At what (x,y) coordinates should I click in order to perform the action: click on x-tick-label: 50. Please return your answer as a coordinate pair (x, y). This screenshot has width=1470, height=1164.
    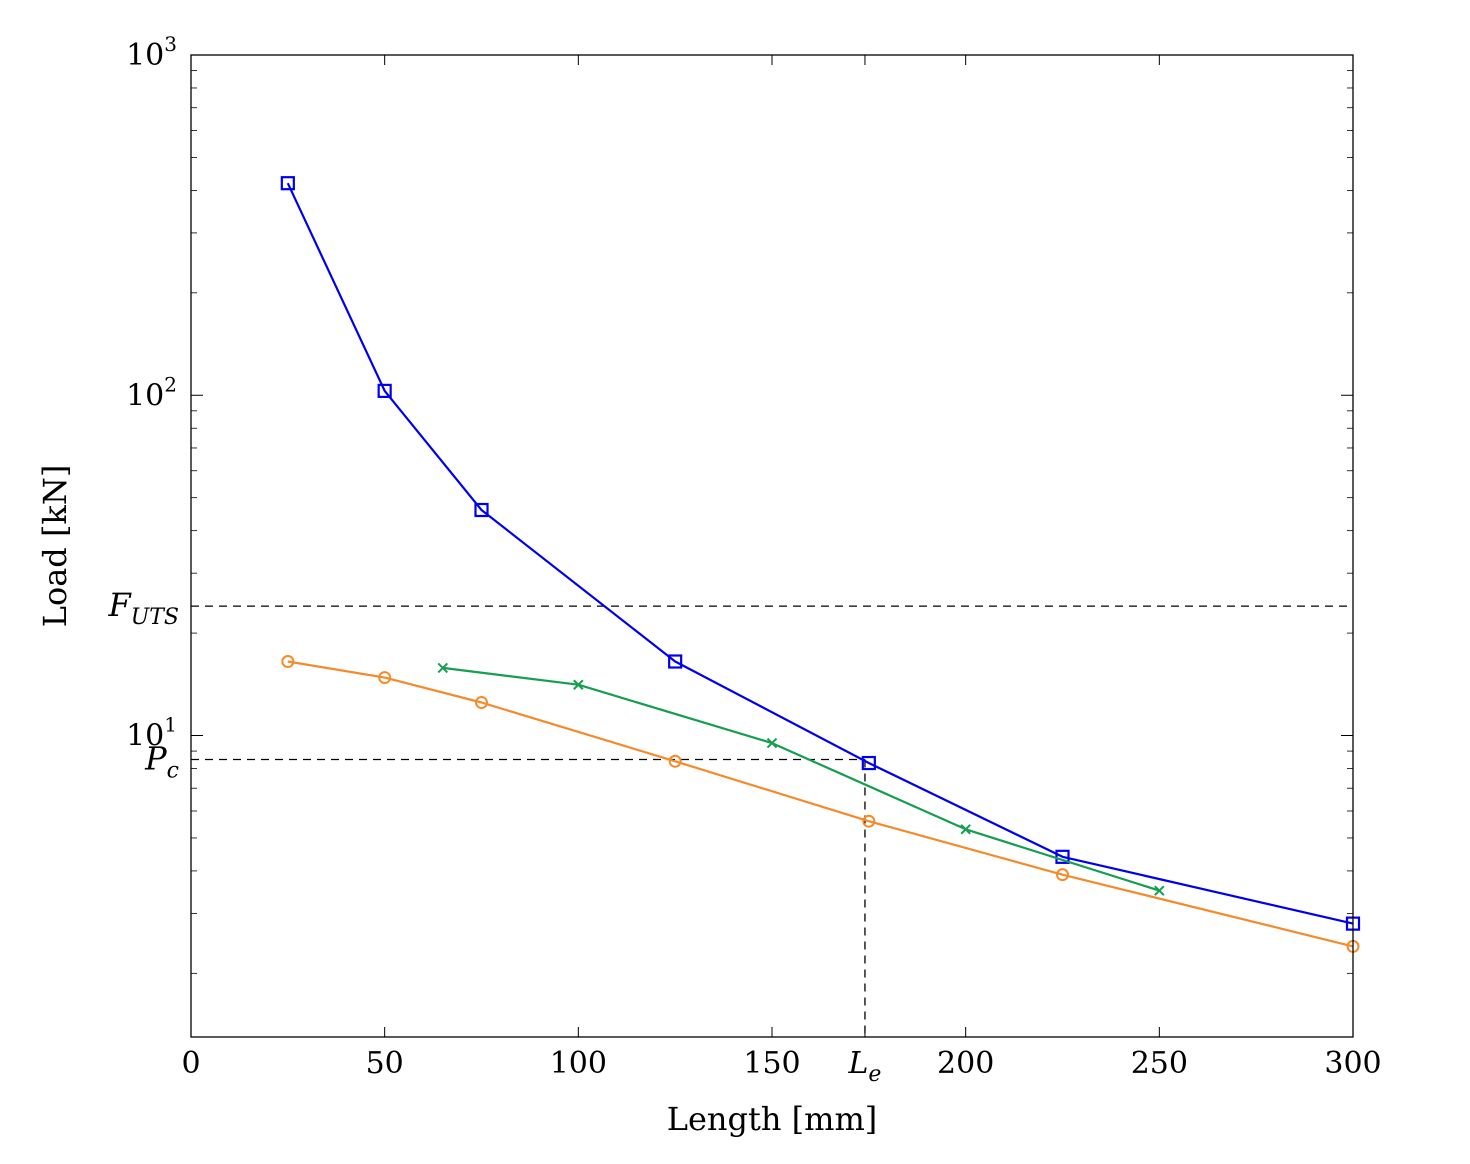
    Looking at the image, I should click on (385, 1063).